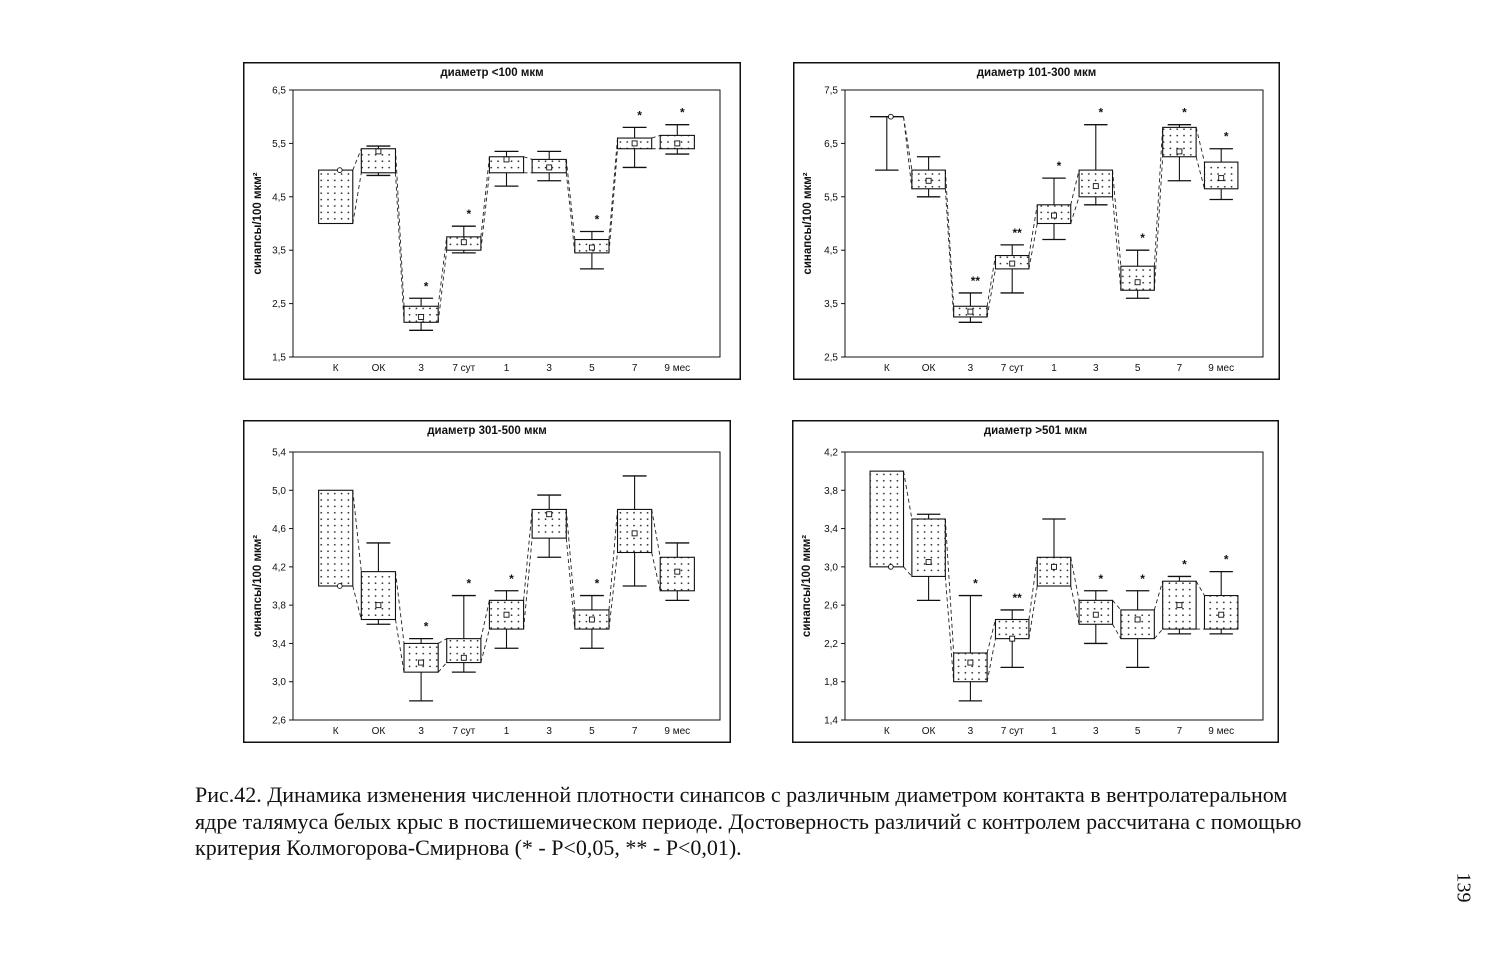 The width and height of the screenshot is (1502, 960). What do you see at coordinates (279, 491) in the screenshot?
I see `y-tick-label: 5,0` at bounding box center [279, 491].